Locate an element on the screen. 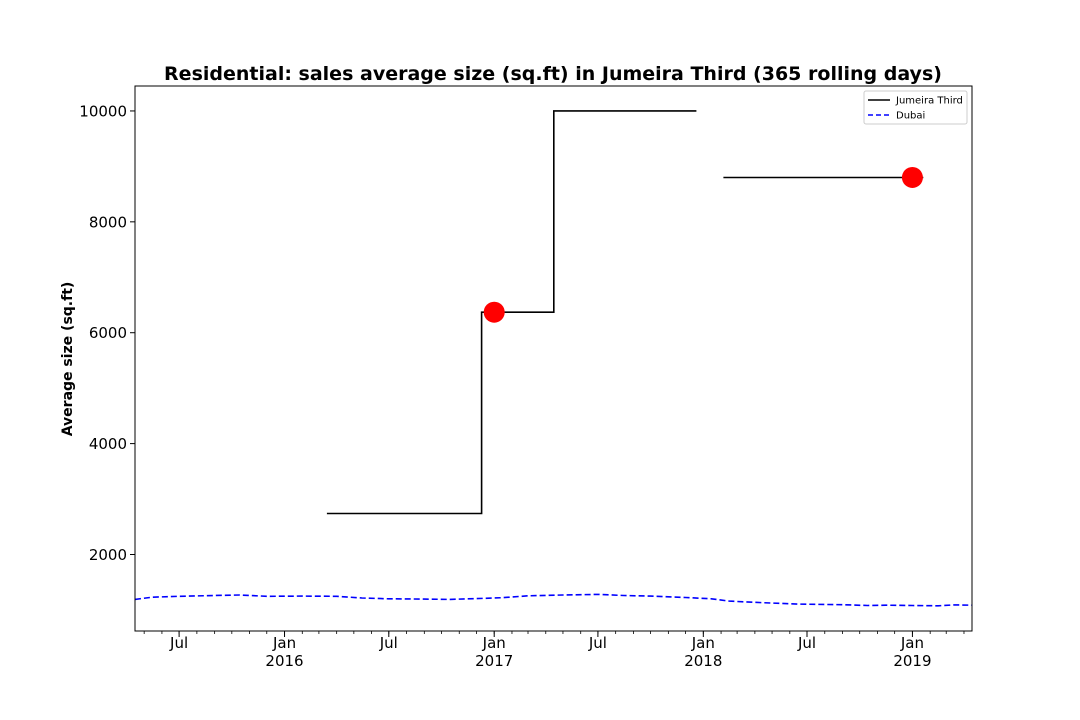  x-tick-label-4: Jul is located at coordinates (597, 643).